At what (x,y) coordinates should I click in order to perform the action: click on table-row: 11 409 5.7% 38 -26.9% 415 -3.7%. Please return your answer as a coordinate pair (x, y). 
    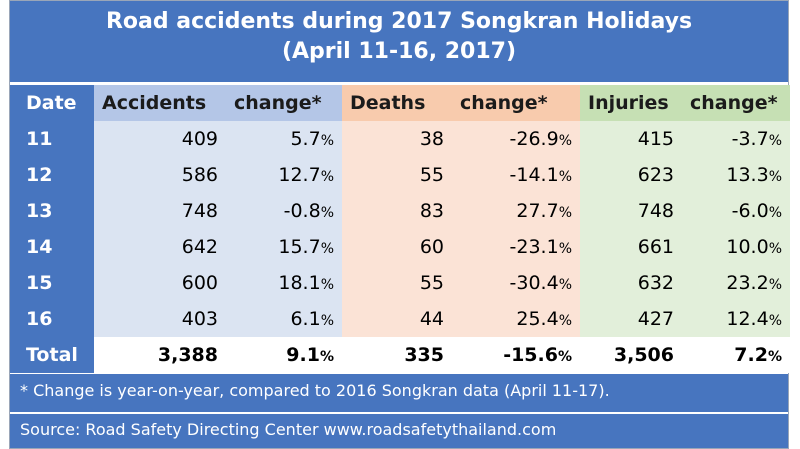
    Looking at the image, I should click on (400, 139).